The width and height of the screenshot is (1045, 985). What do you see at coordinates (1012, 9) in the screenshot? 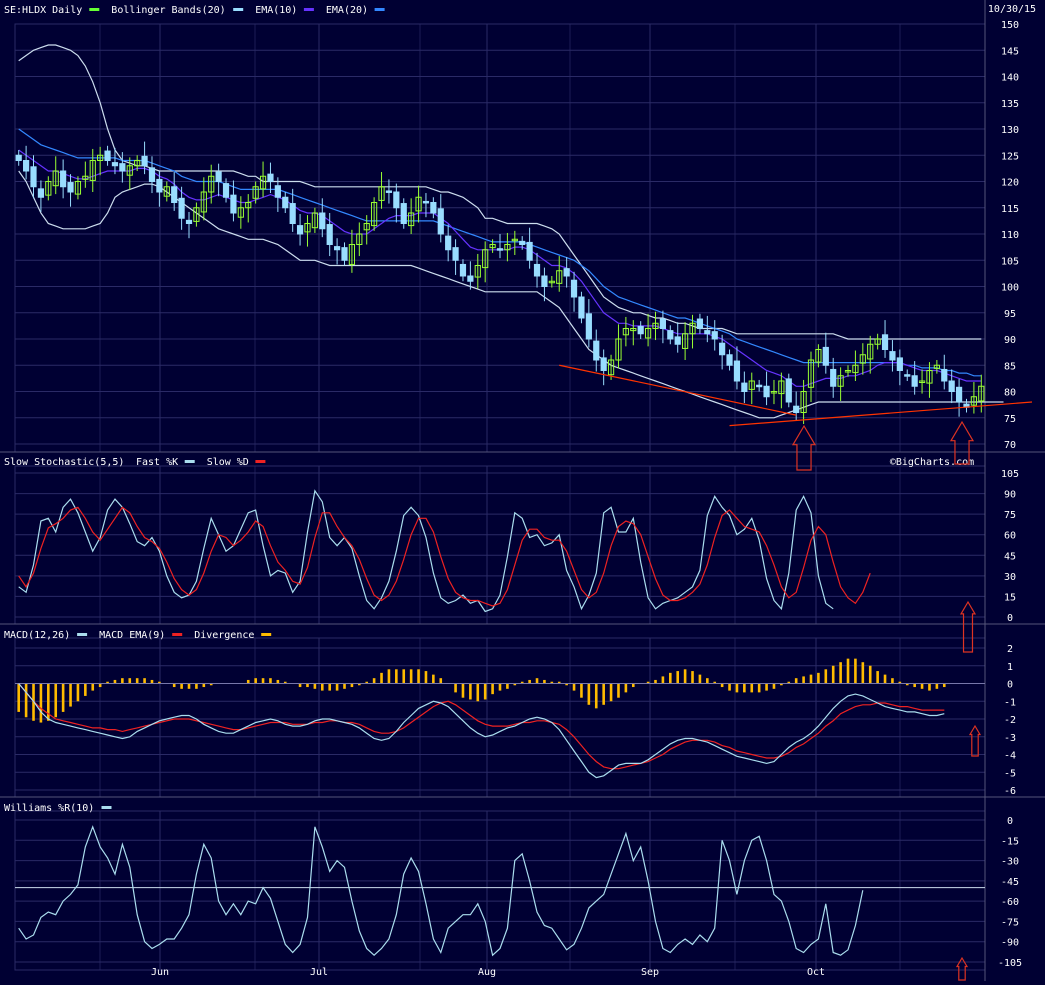
I see `chart-date-label: 10/30/15` at bounding box center [1012, 9].